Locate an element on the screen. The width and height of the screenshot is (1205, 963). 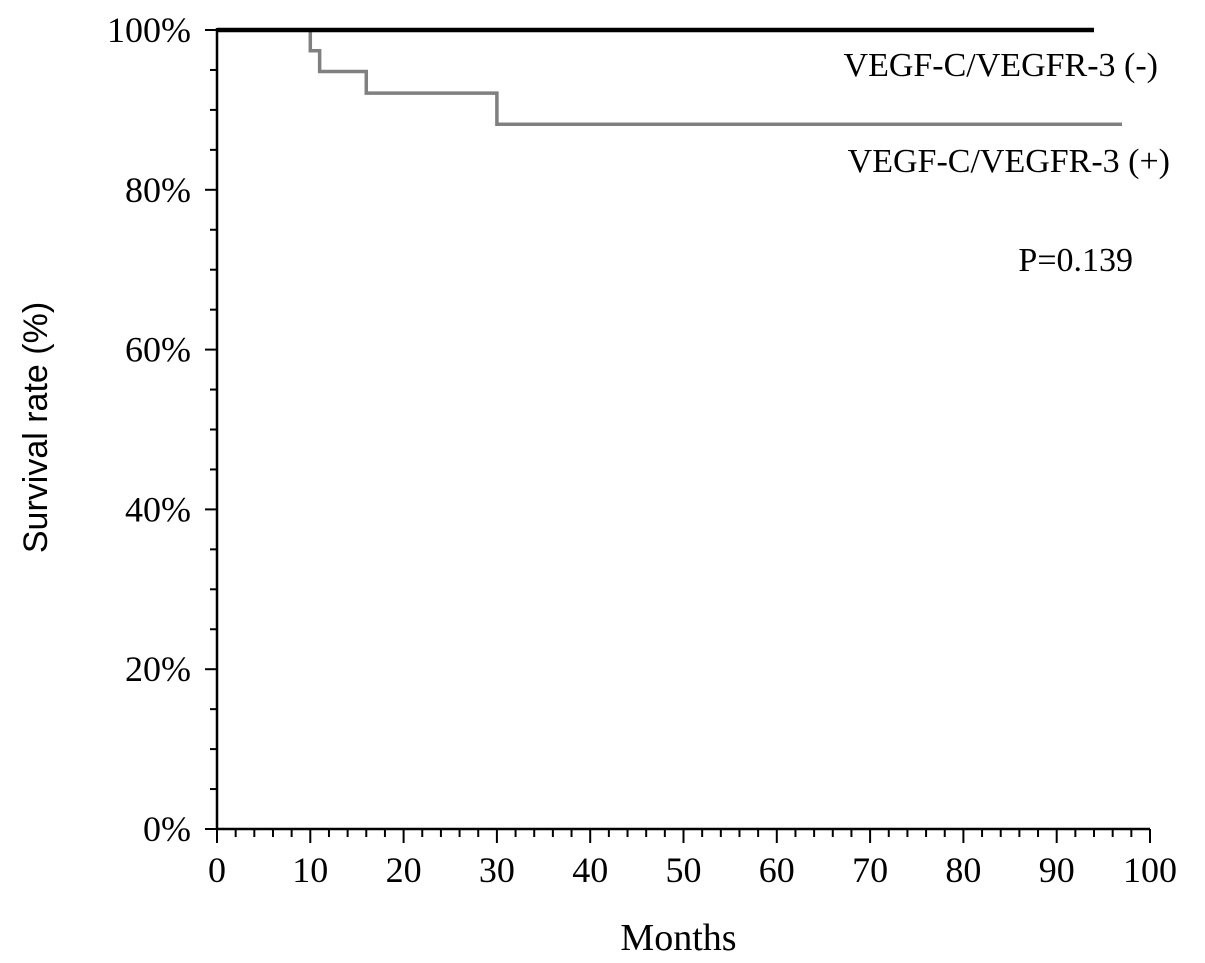
x-tick-label: 10 is located at coordinates (310, 870).